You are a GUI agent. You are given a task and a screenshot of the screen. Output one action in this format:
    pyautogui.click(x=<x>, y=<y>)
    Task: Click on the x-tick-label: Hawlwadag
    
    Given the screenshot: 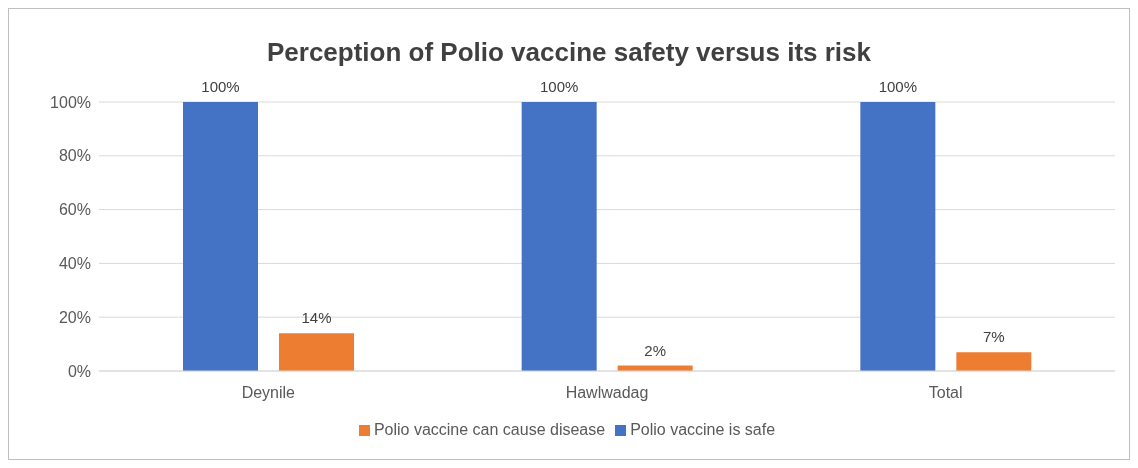 What is the action you would take?
    pyautogui.click(x=607, y=393)
    